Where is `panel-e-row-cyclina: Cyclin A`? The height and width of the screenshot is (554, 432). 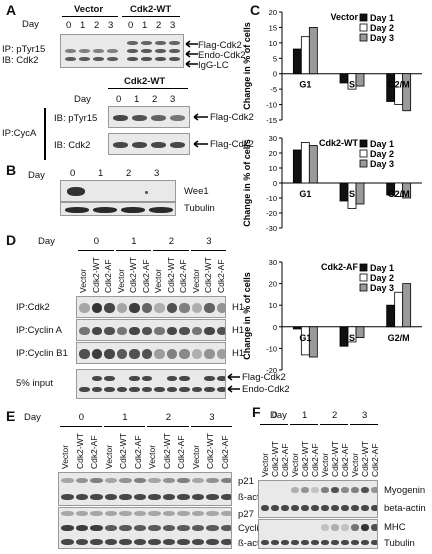 panel-e-row-cyclina: Cyclin A is located at coordinates (255, 528).